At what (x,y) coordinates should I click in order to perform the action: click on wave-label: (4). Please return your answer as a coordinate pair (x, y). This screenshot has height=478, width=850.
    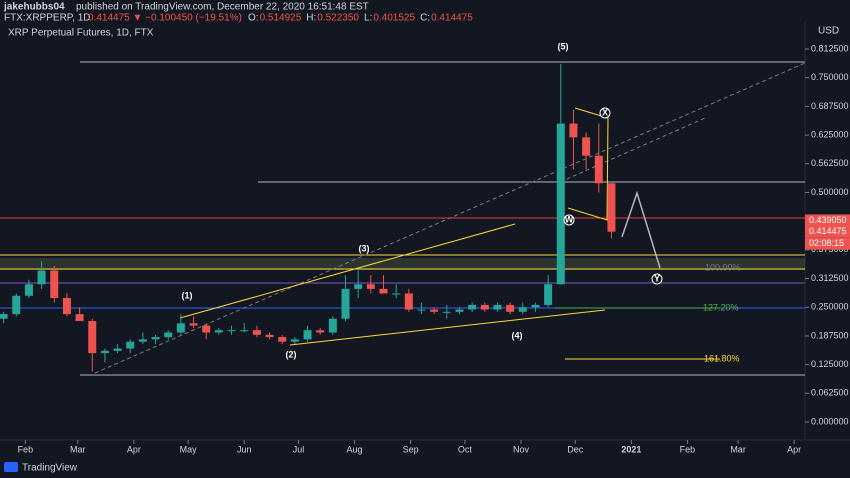
    Looking at the image, I should click on (517, 335).